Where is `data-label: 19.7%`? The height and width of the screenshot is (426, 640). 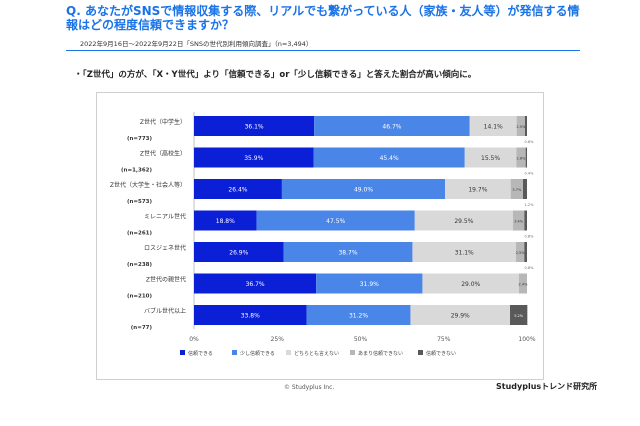 data-label: 19.7% is located at coordinates (477, 190).